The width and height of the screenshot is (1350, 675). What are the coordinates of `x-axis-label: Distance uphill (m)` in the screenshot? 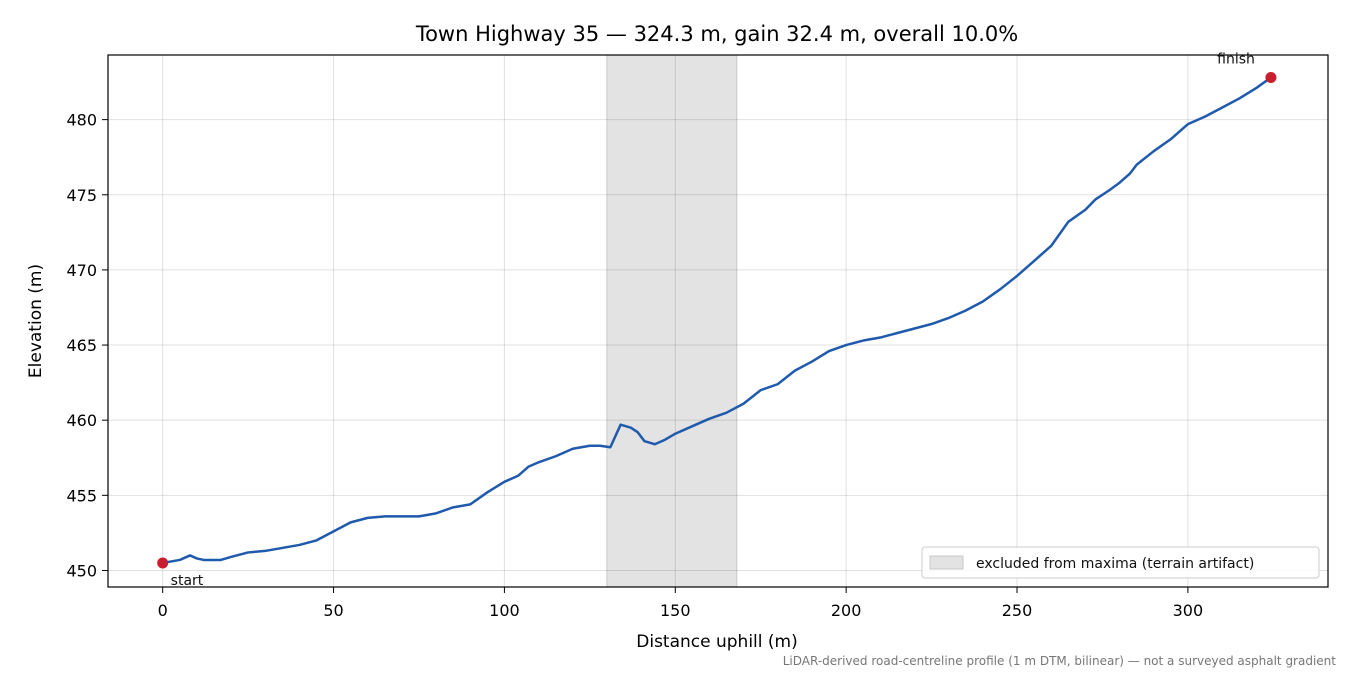 It's located at (716, 642).